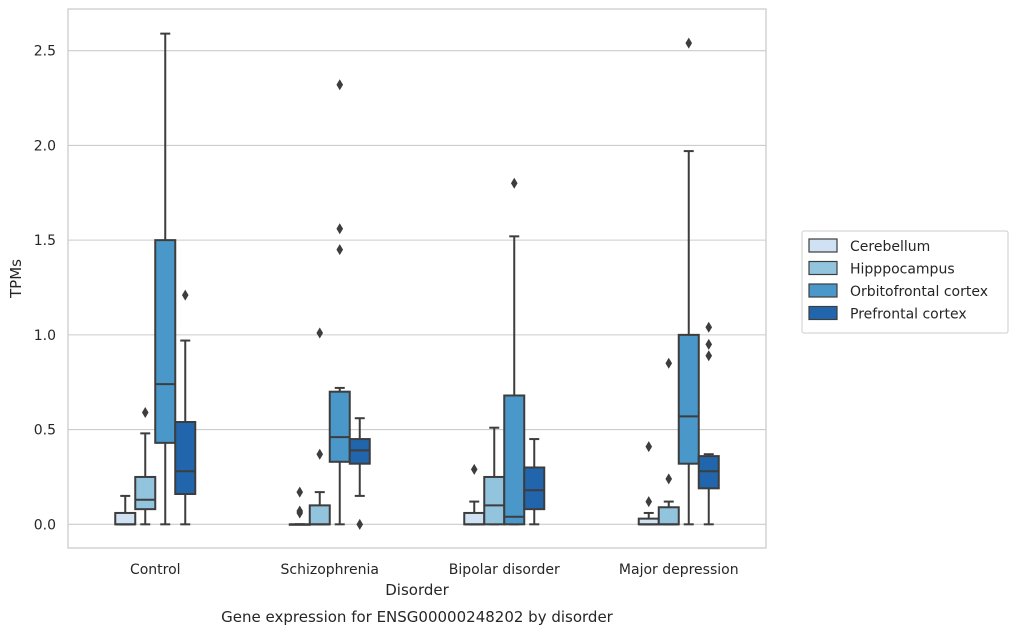 The height and width of the screenshot is (634, 1018). Describe the element at coordinates (679, 570) in the screenshot. I see `x-tick-label: Major depression` at that location.